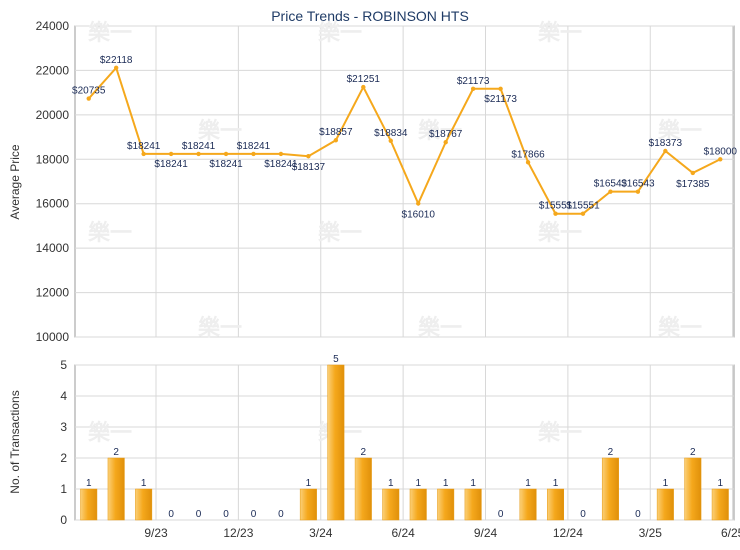 The image size is (740, 550). What do you see at coordinates (53, 26) in the screenshot?
I see `price-y-tick-label: 24000` at bounding box center [53, 26].